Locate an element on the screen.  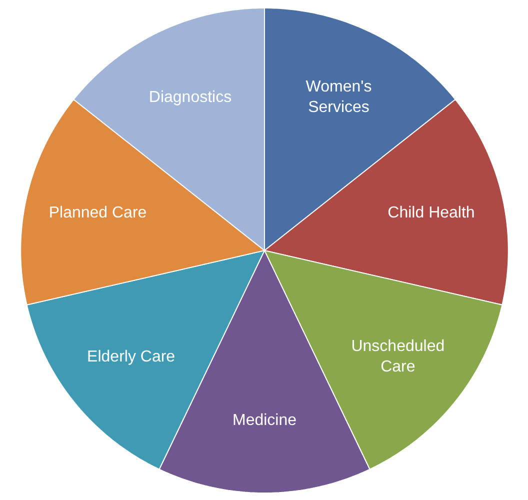
slice-label: Unscheduled Care is located at coordinates (398, 357).